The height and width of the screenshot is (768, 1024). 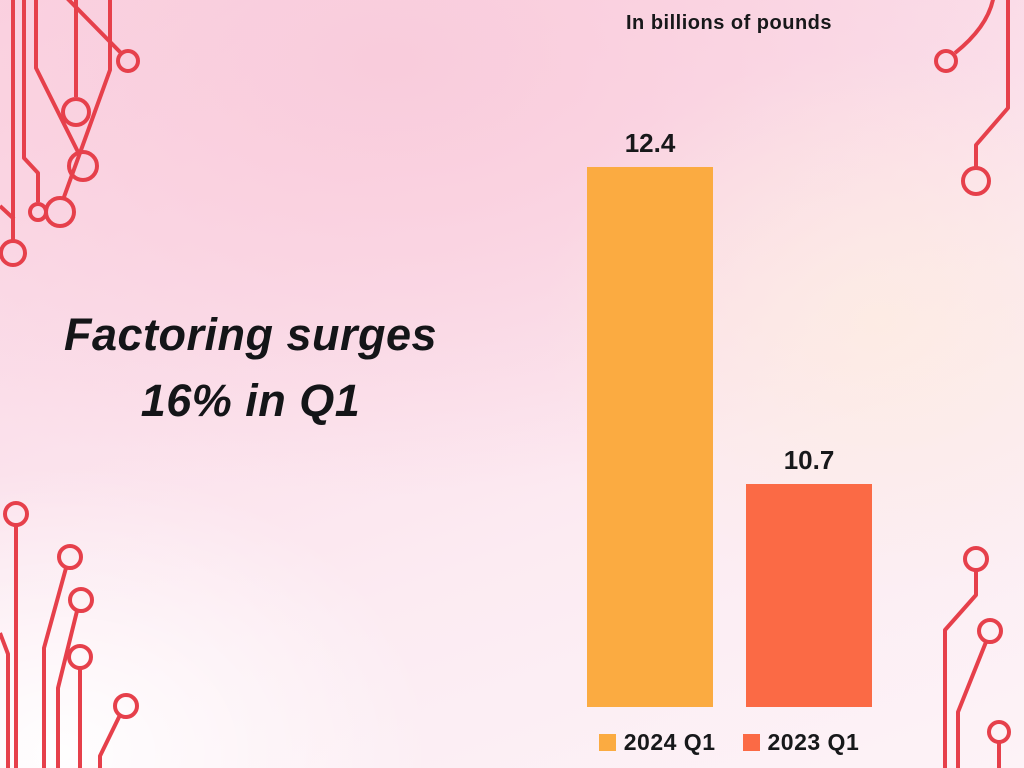 What do you see at coordinates (729, 742) in the screenshot?
I see `chart-legend: 2024 Q1 2023 Q1` at bounding box center [729, 742].